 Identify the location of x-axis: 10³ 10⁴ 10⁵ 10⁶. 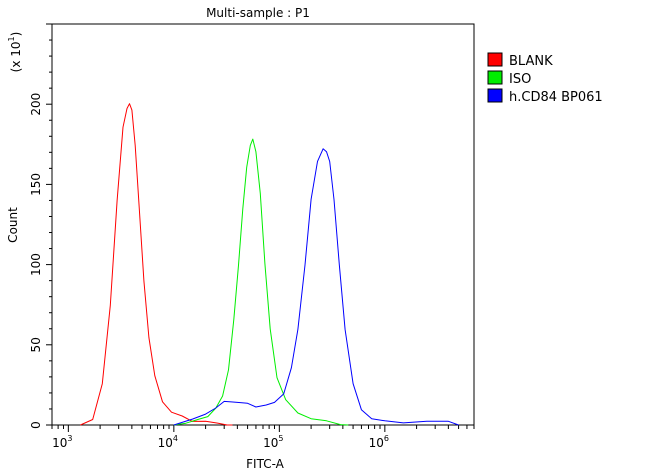
(263, 437).